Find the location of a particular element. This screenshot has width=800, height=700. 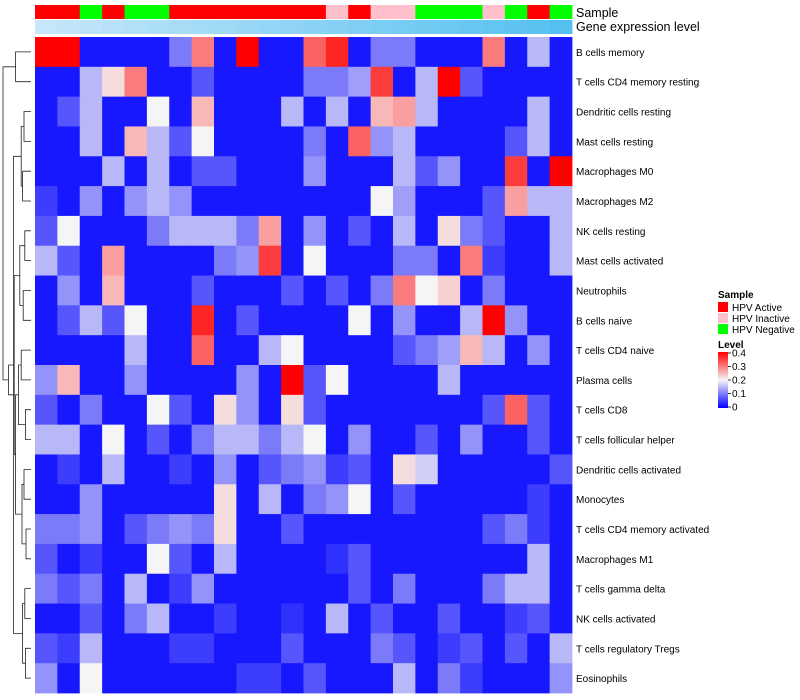

row-label: Macrophages M1 is located at coordinates (615, 560).